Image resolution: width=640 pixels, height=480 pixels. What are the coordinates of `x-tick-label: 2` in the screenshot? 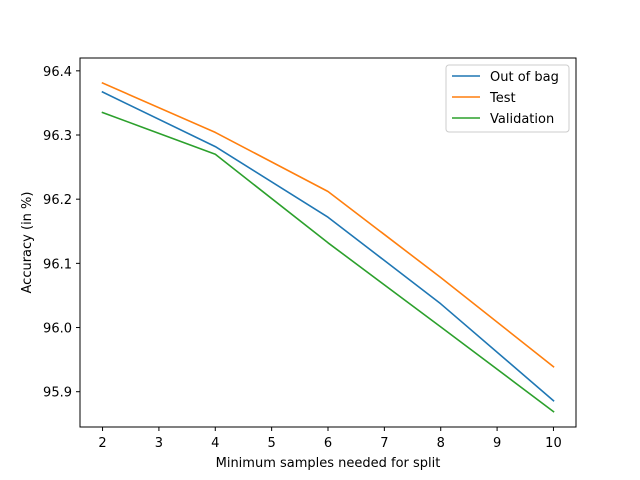 It's located at (102, 443).